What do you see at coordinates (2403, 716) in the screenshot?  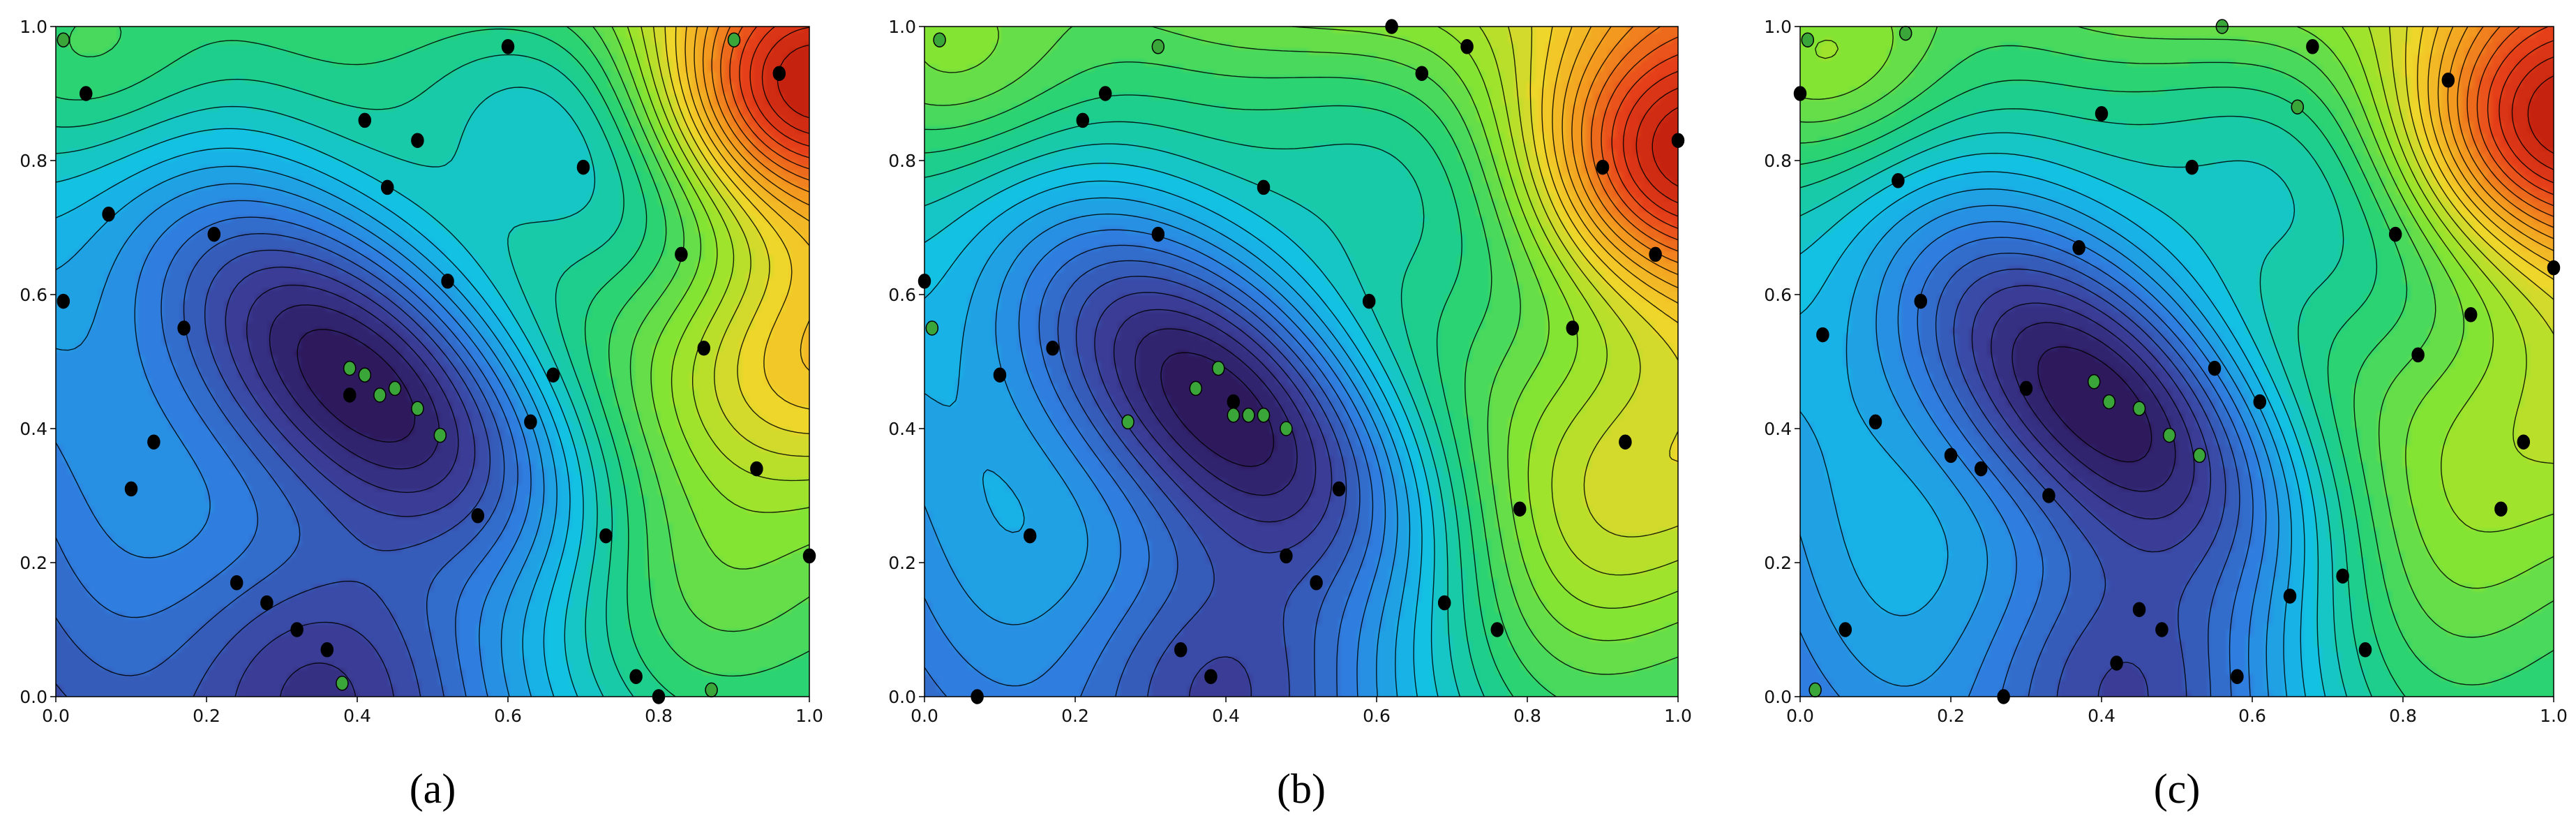 I see `x-tick-label: 0.8` at bounding box center [2403, 716].